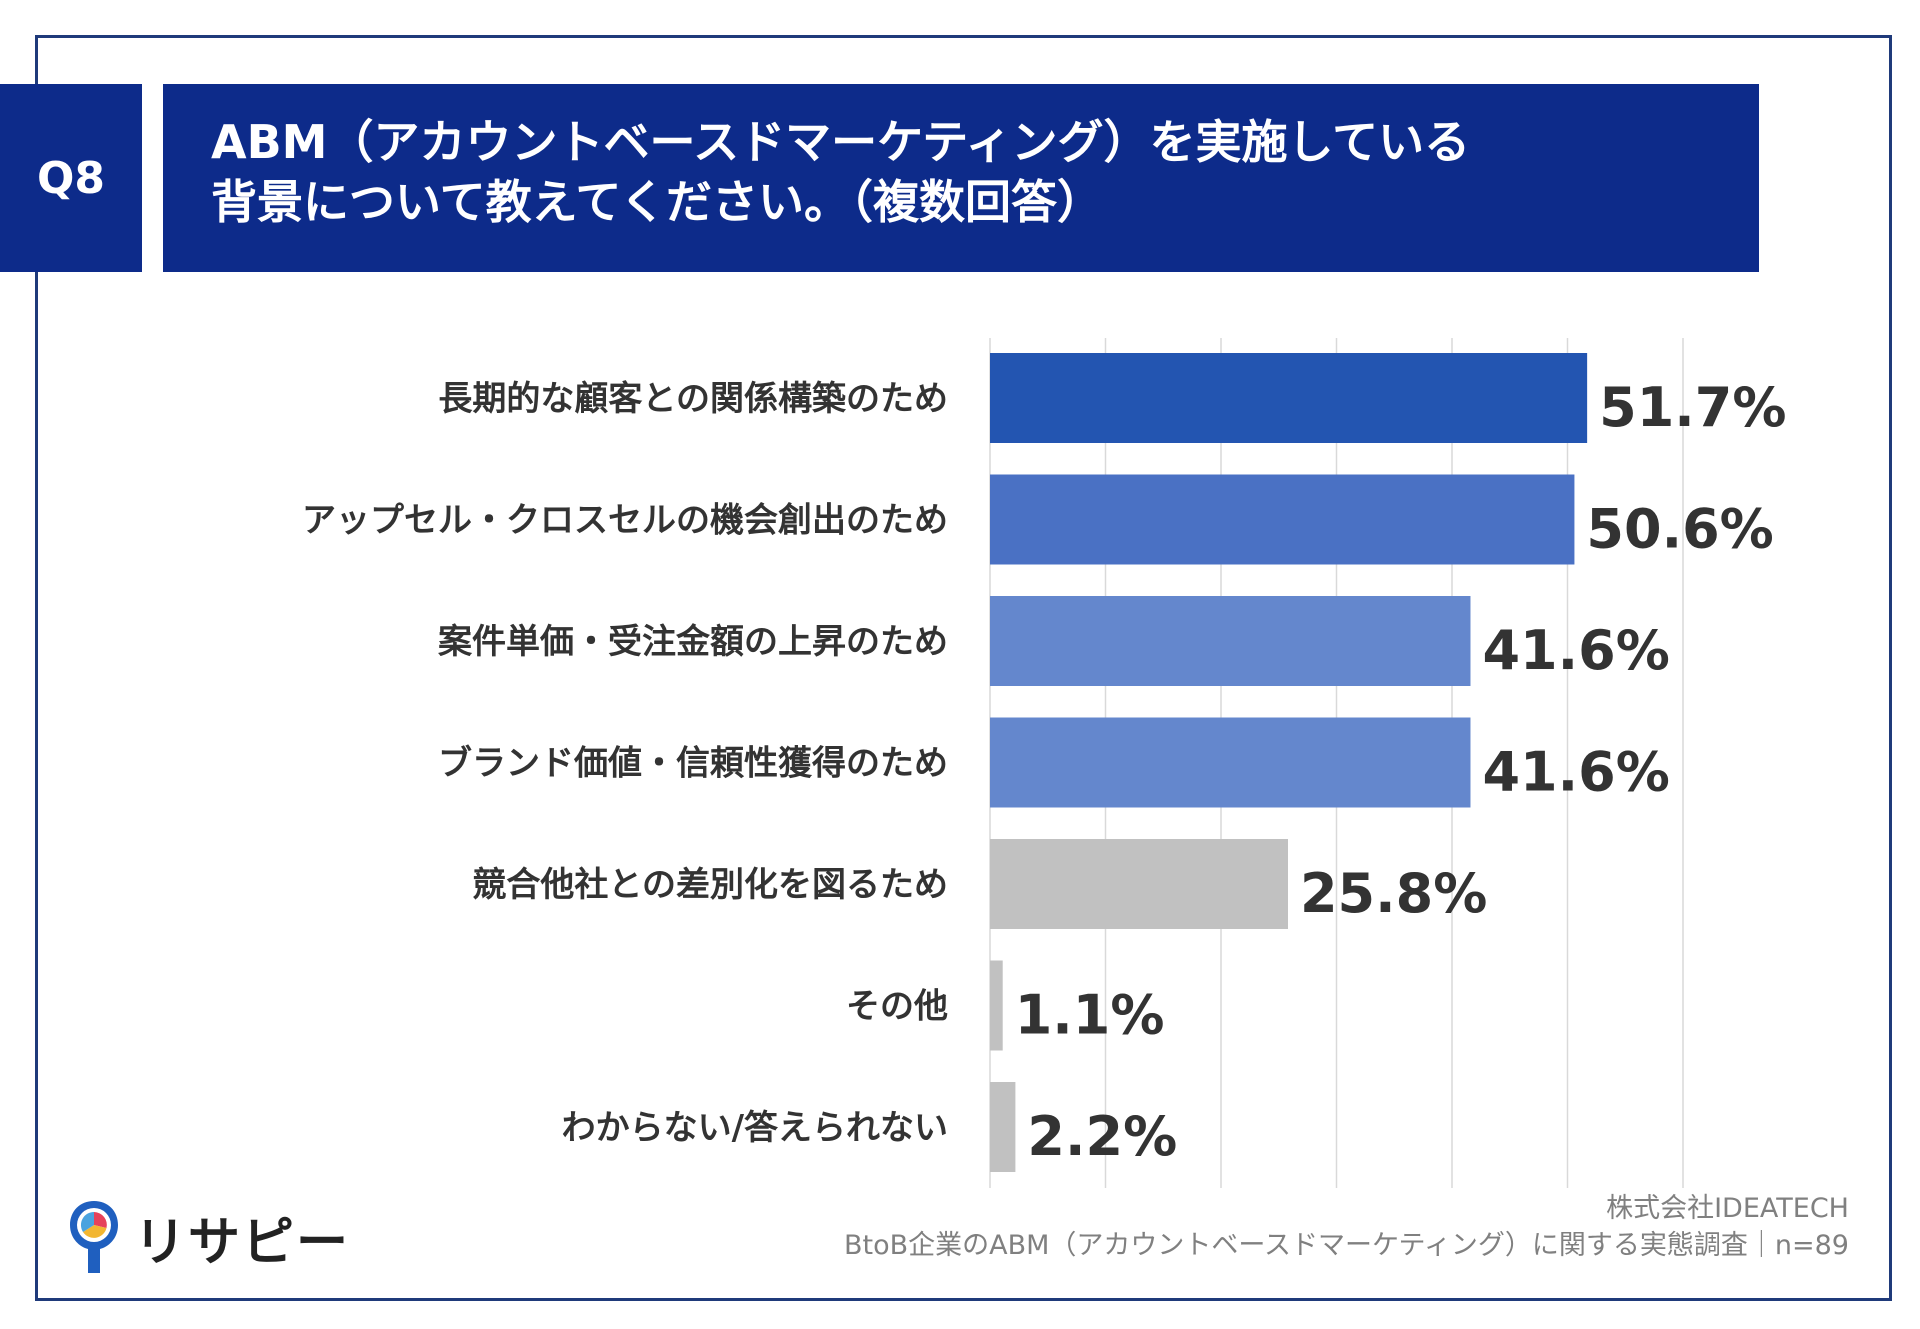 This screenshot has height=1329, width=1920. I want to click on question-title-line1: ABM（アカウントベースドマーケティング）を実施している, so click(841, 142).